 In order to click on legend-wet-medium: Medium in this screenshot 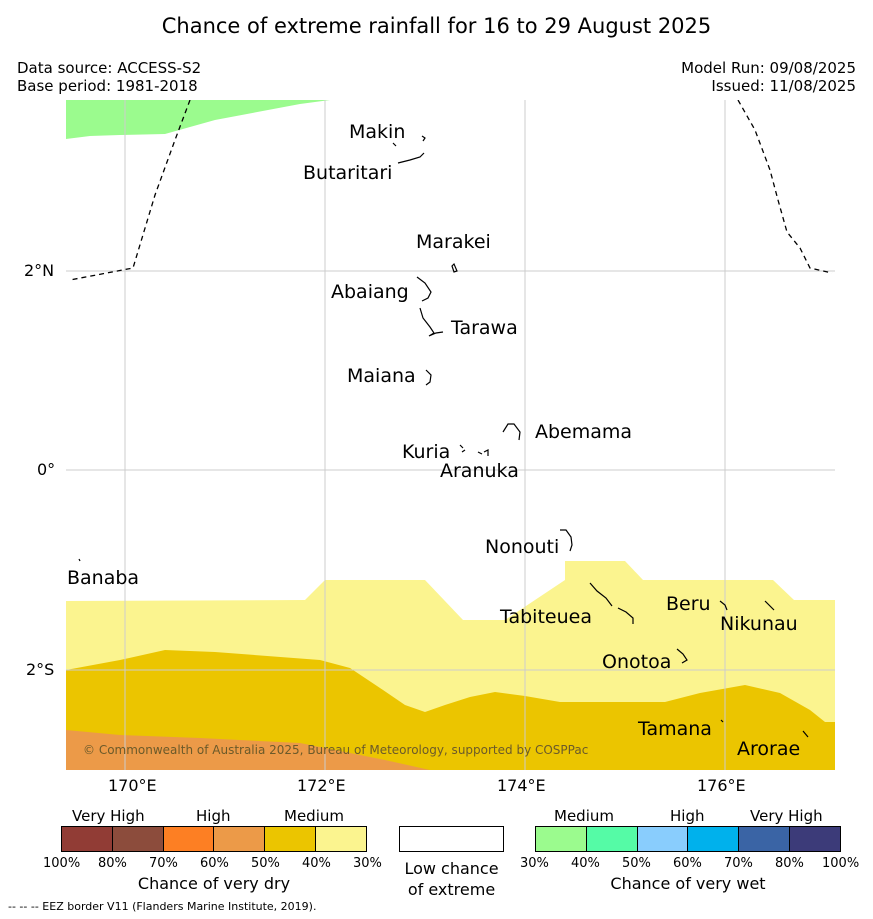, I will do `click(584, 816)`.